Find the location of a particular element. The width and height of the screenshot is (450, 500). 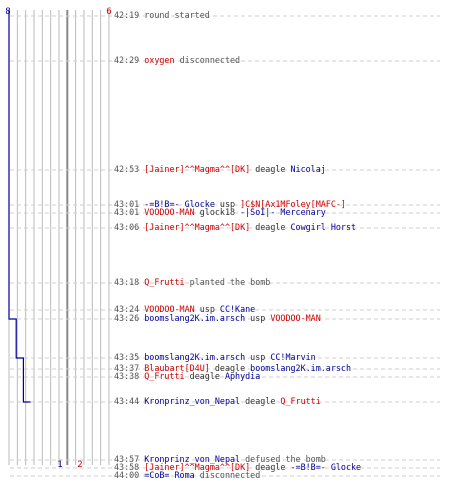

event-time: 43:57 is located at coordinates (129, 459).